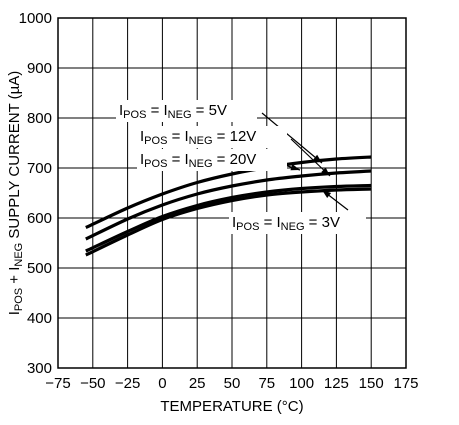  I want to click on x-tick-label: 100, so click(301, 383).